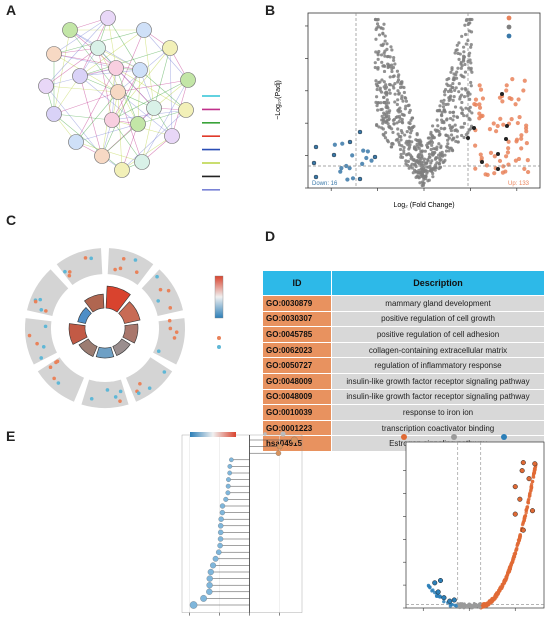 This screenshot has width=550, height=633. What do you see at coordinates (219, 338) in the screenshot?
I see `logfc-legend-up-swatch` at bounding box center [219, 338].